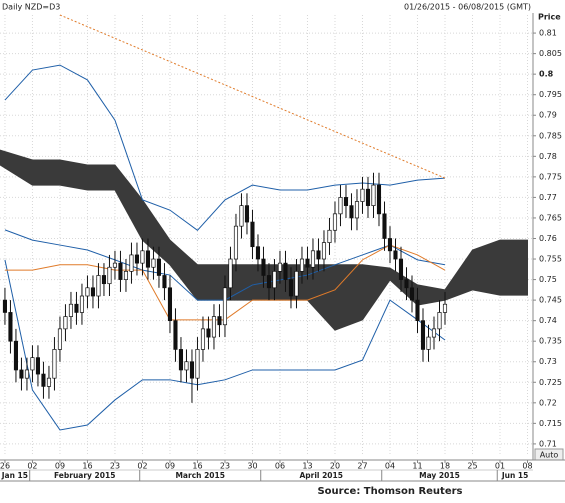 Image resolution: width=565 pixels, height=503 pixels. Describe the element at coordinates (515, 475) in the screenshot. I see `month-label: Jun 15` at that location.